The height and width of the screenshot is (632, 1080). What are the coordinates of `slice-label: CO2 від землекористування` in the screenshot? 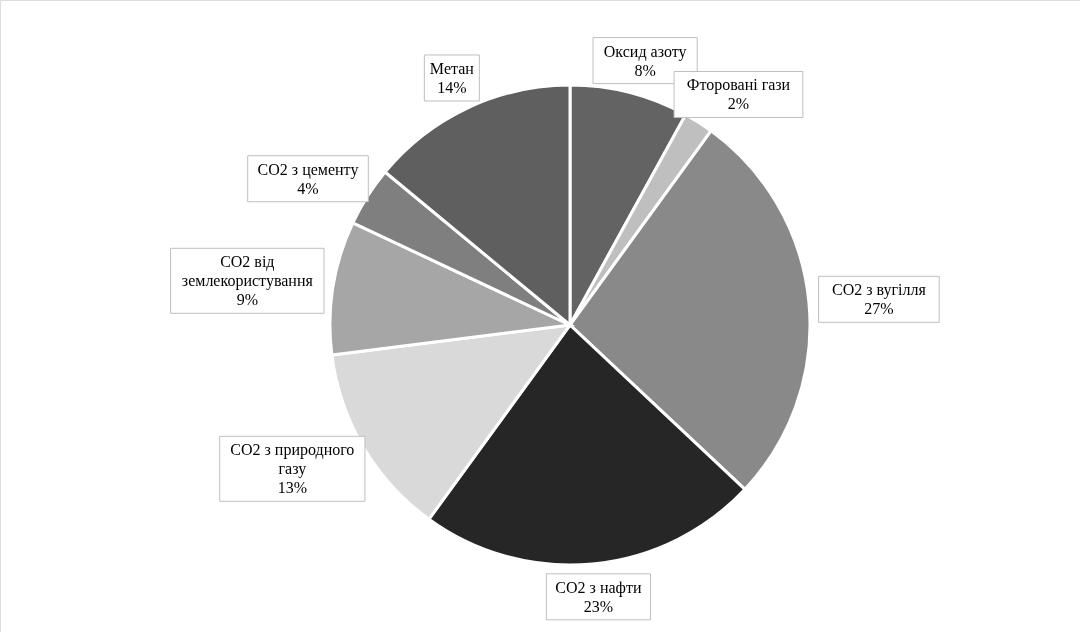 It's located at (247, 272).